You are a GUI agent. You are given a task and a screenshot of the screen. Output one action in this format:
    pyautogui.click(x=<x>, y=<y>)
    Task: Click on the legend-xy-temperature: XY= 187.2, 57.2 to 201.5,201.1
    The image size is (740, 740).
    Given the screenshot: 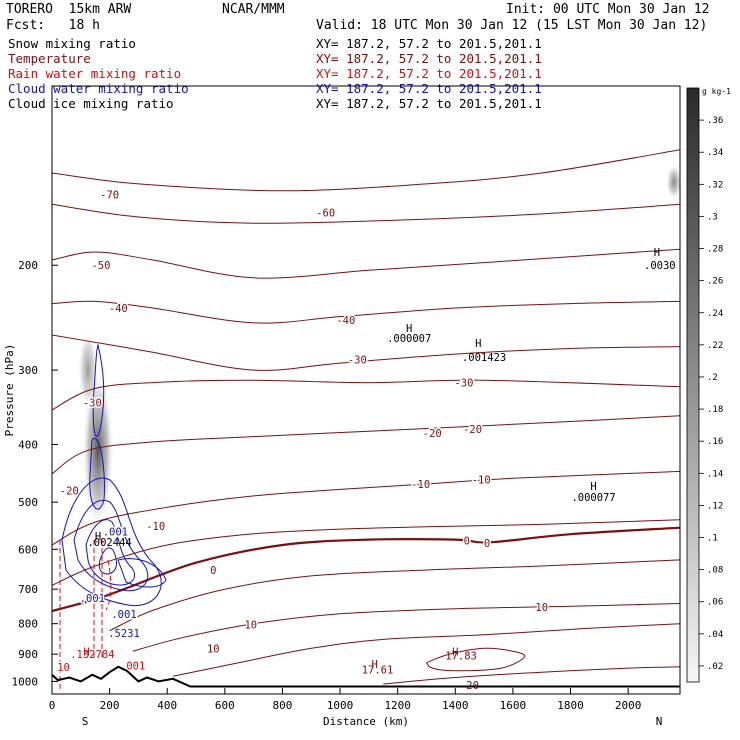 What is the action you would take?
    pyautogui.click(x=429, y=58)
    